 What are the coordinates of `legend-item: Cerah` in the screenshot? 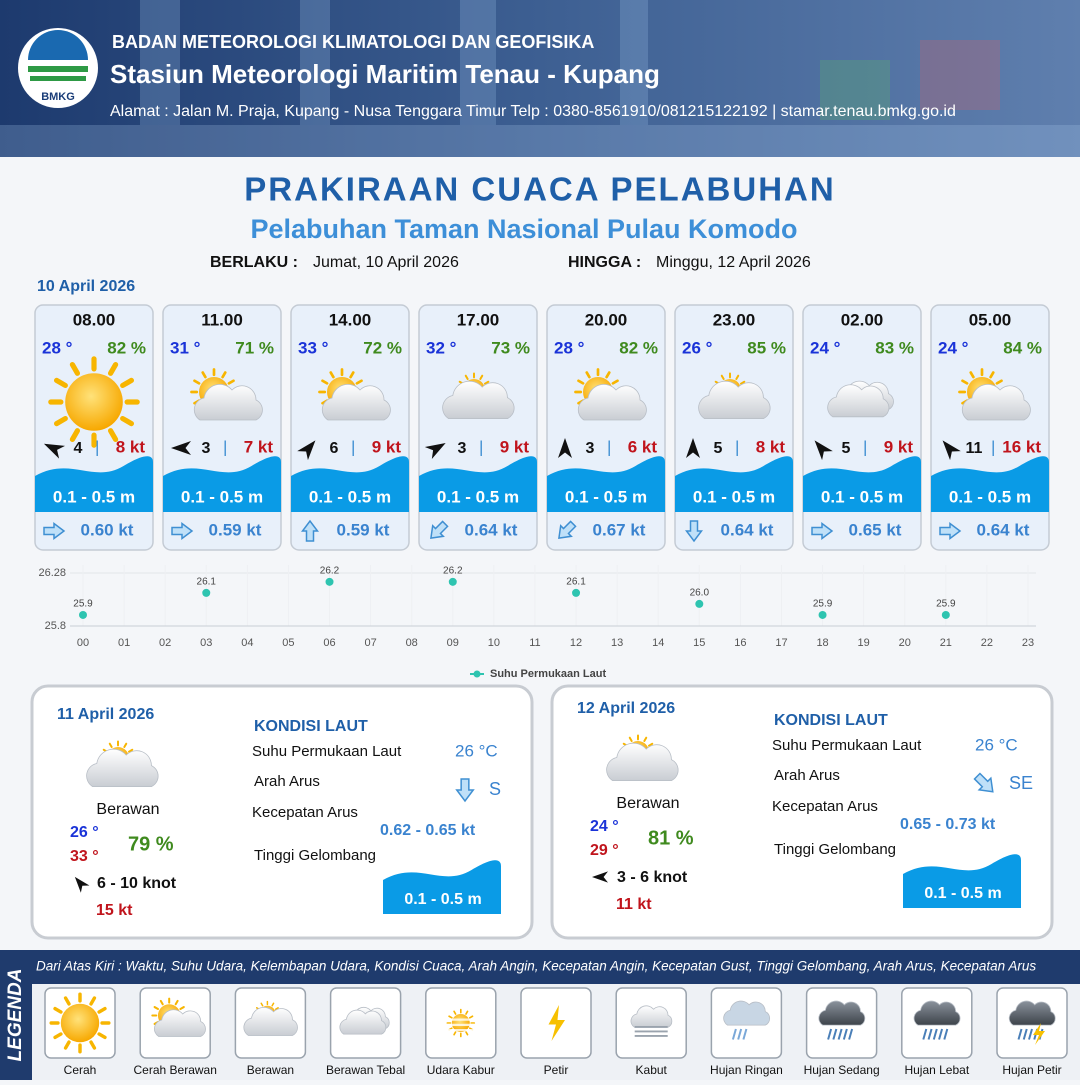 It's located at (80, 1070).